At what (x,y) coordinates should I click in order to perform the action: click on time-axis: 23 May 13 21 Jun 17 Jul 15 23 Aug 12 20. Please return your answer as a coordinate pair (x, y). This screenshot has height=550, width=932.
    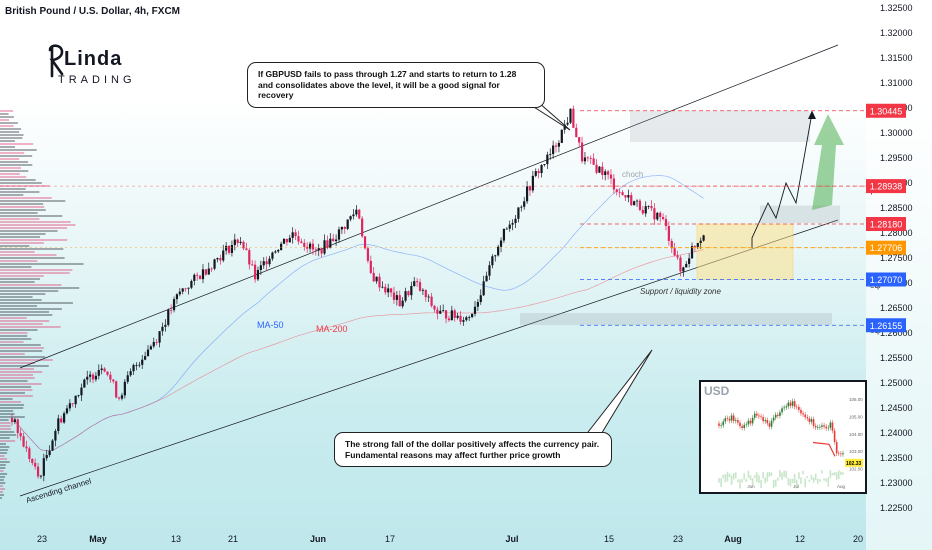
    Looking at the image, I should click on (450, 539).